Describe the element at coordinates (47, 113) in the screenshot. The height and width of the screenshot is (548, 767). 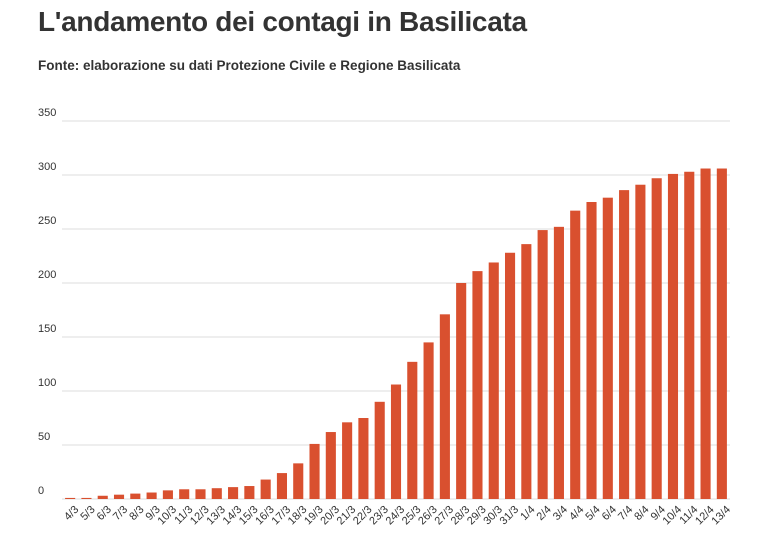
I see `y-tick-label: 350` at that location.